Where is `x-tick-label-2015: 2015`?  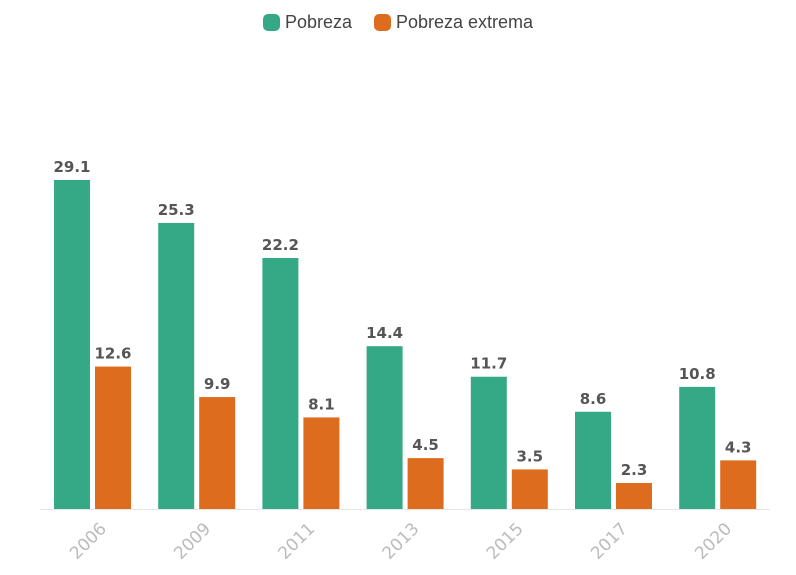 x-tick-label-2015: 2015 is located at coordinates (505, 541).